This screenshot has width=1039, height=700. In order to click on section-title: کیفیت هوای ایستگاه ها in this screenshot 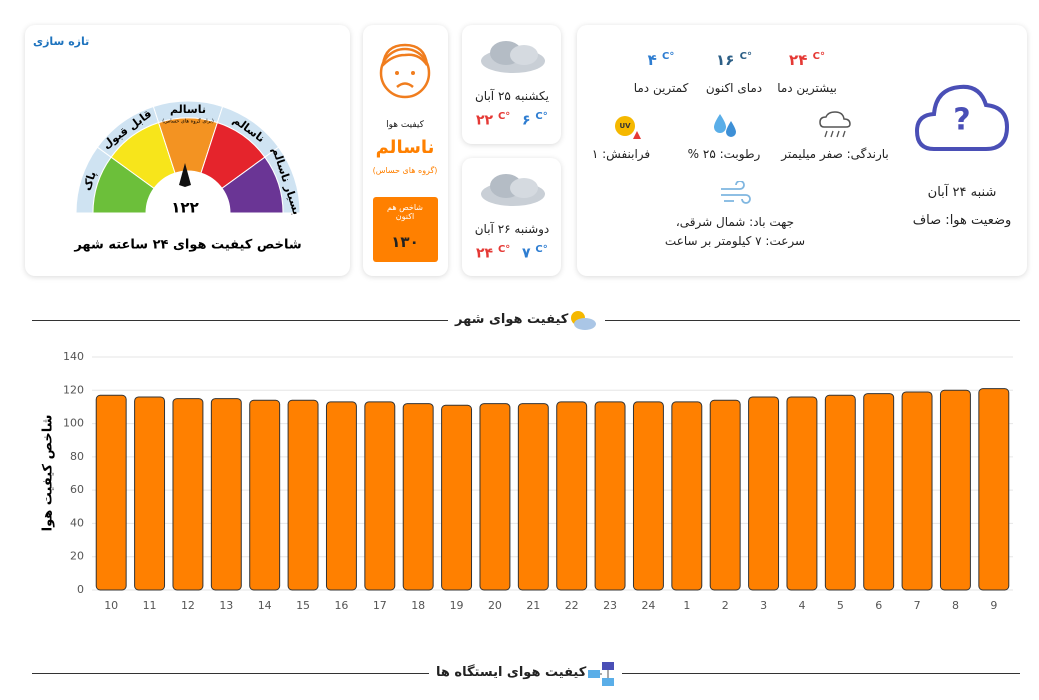, I will do `click(511, 672)`.